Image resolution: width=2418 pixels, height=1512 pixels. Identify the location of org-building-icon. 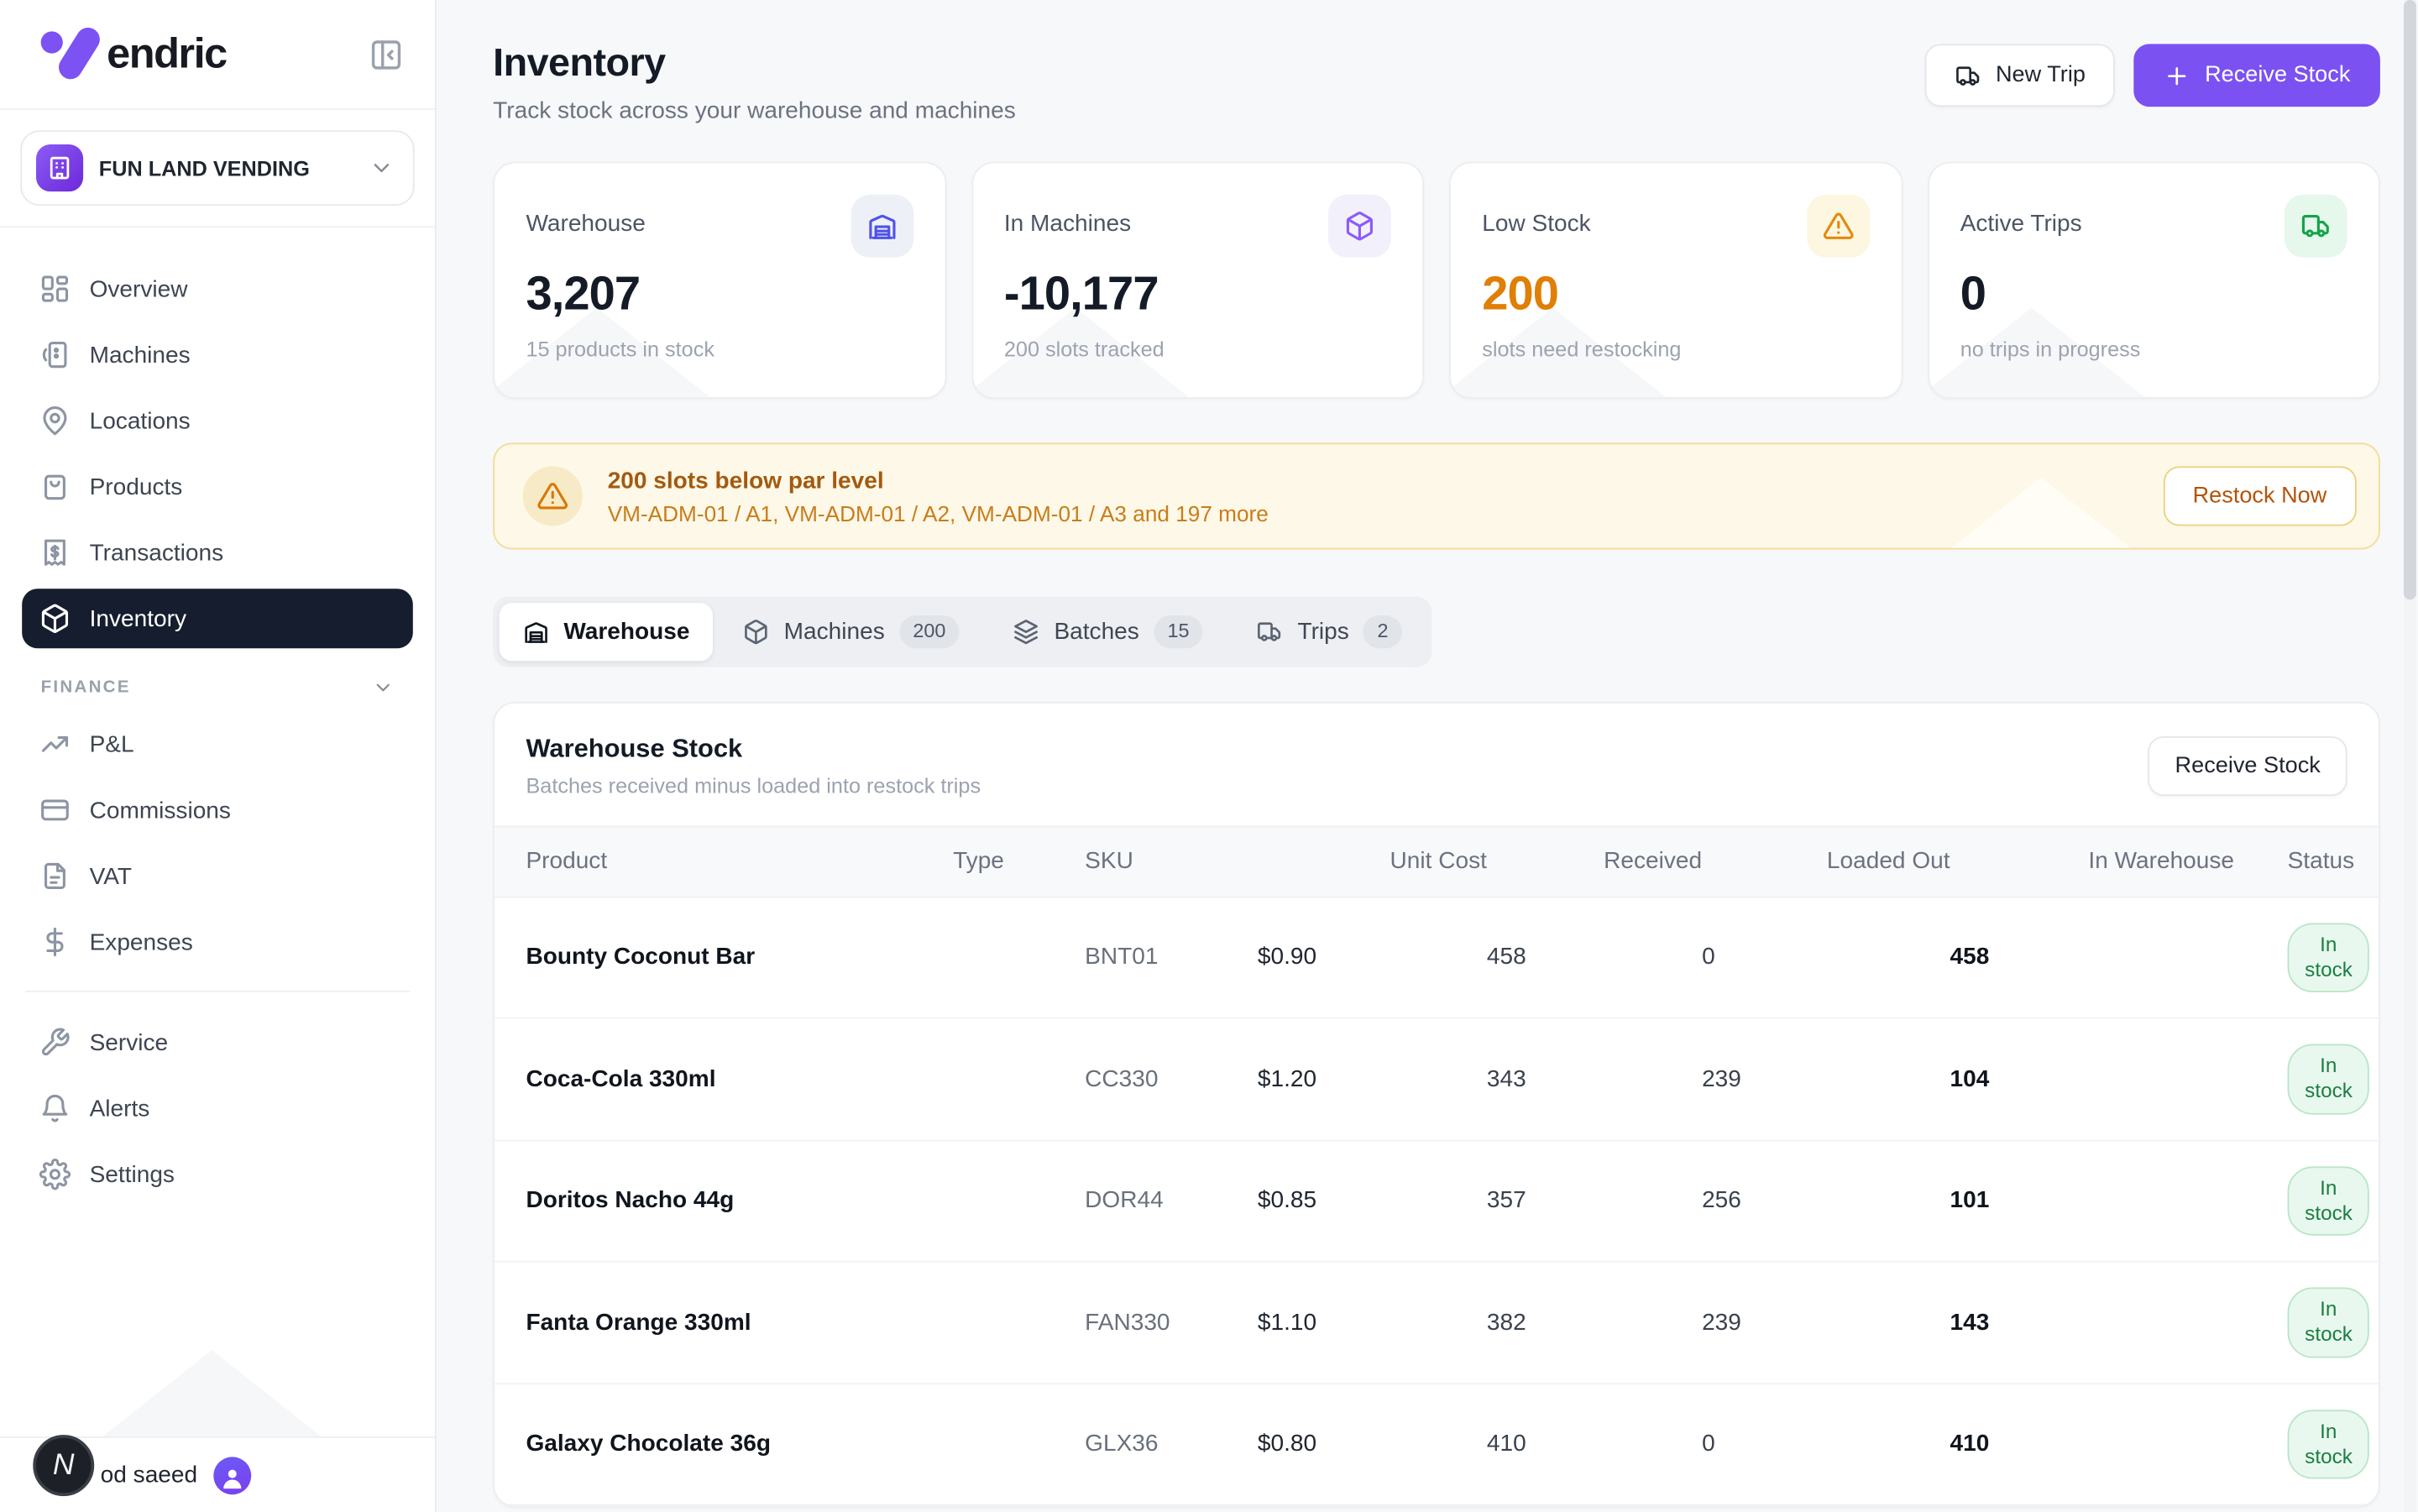
(60, 168).